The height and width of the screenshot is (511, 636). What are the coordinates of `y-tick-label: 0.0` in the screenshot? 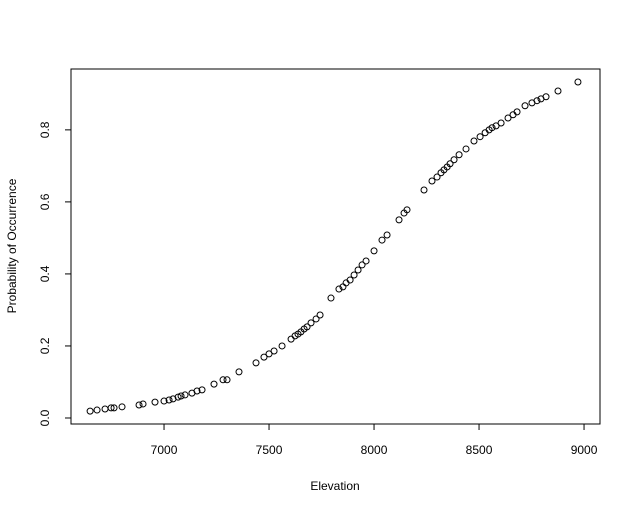 It's located at (45, 417).